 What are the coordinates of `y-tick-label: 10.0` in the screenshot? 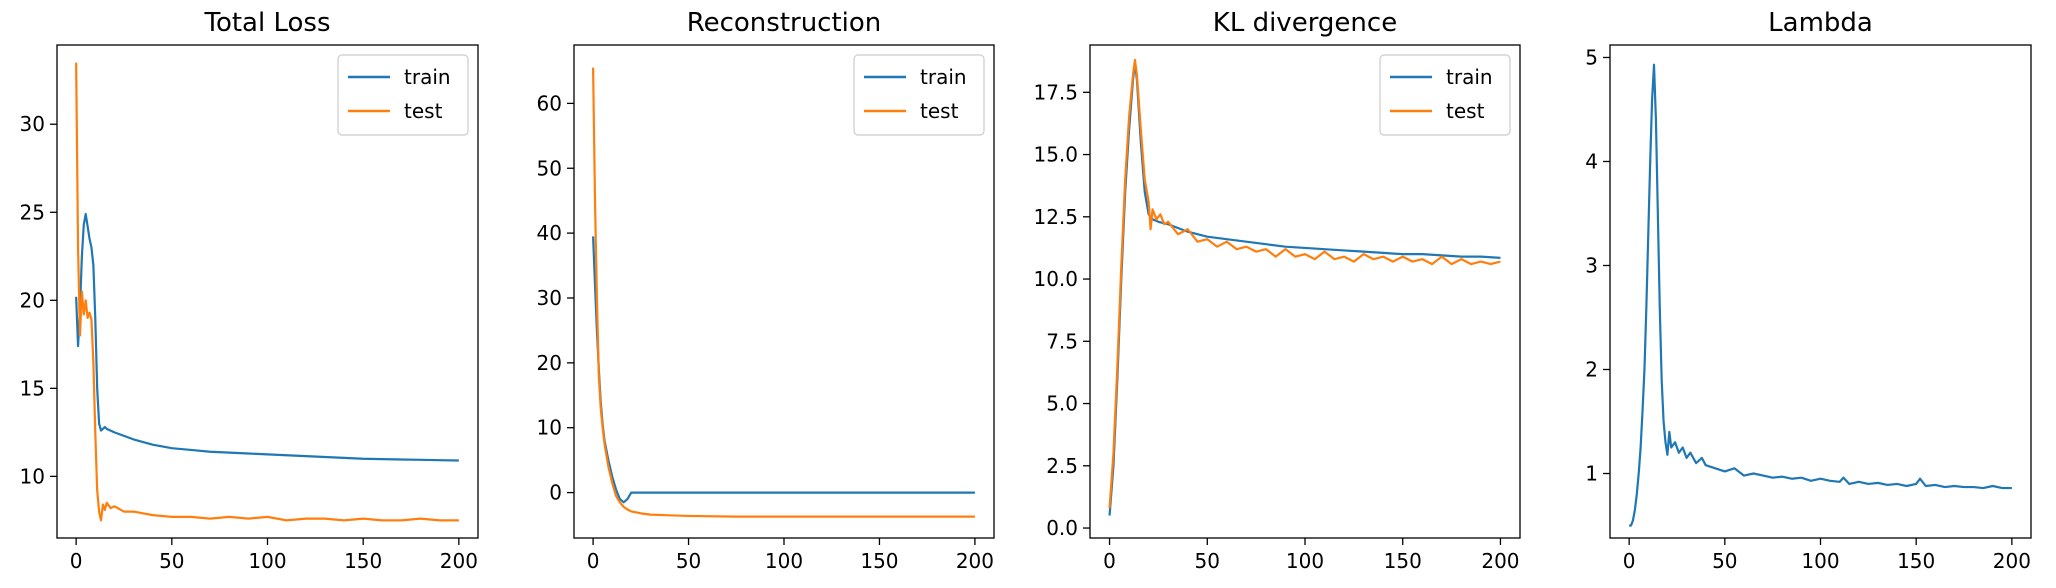 It's located at (1055, 279).